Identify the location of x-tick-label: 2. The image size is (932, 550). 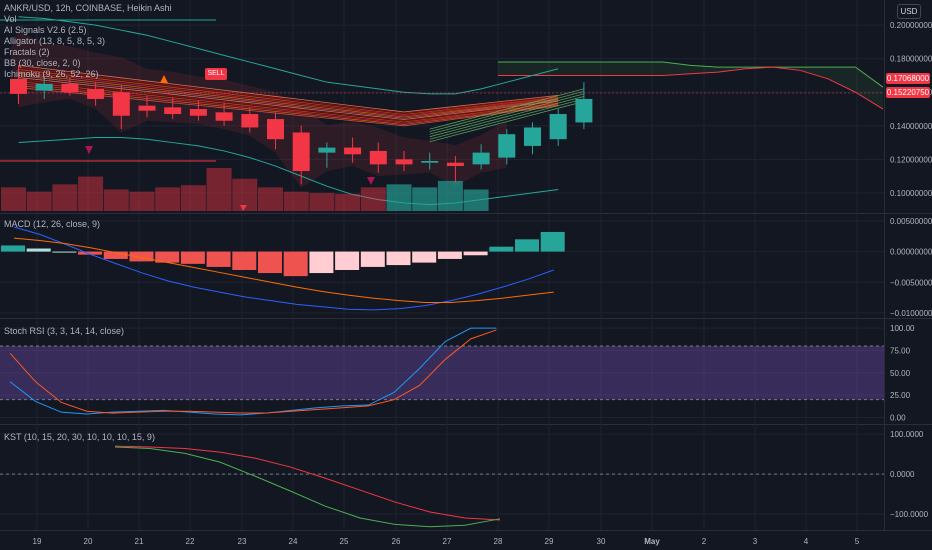
(704, 541).